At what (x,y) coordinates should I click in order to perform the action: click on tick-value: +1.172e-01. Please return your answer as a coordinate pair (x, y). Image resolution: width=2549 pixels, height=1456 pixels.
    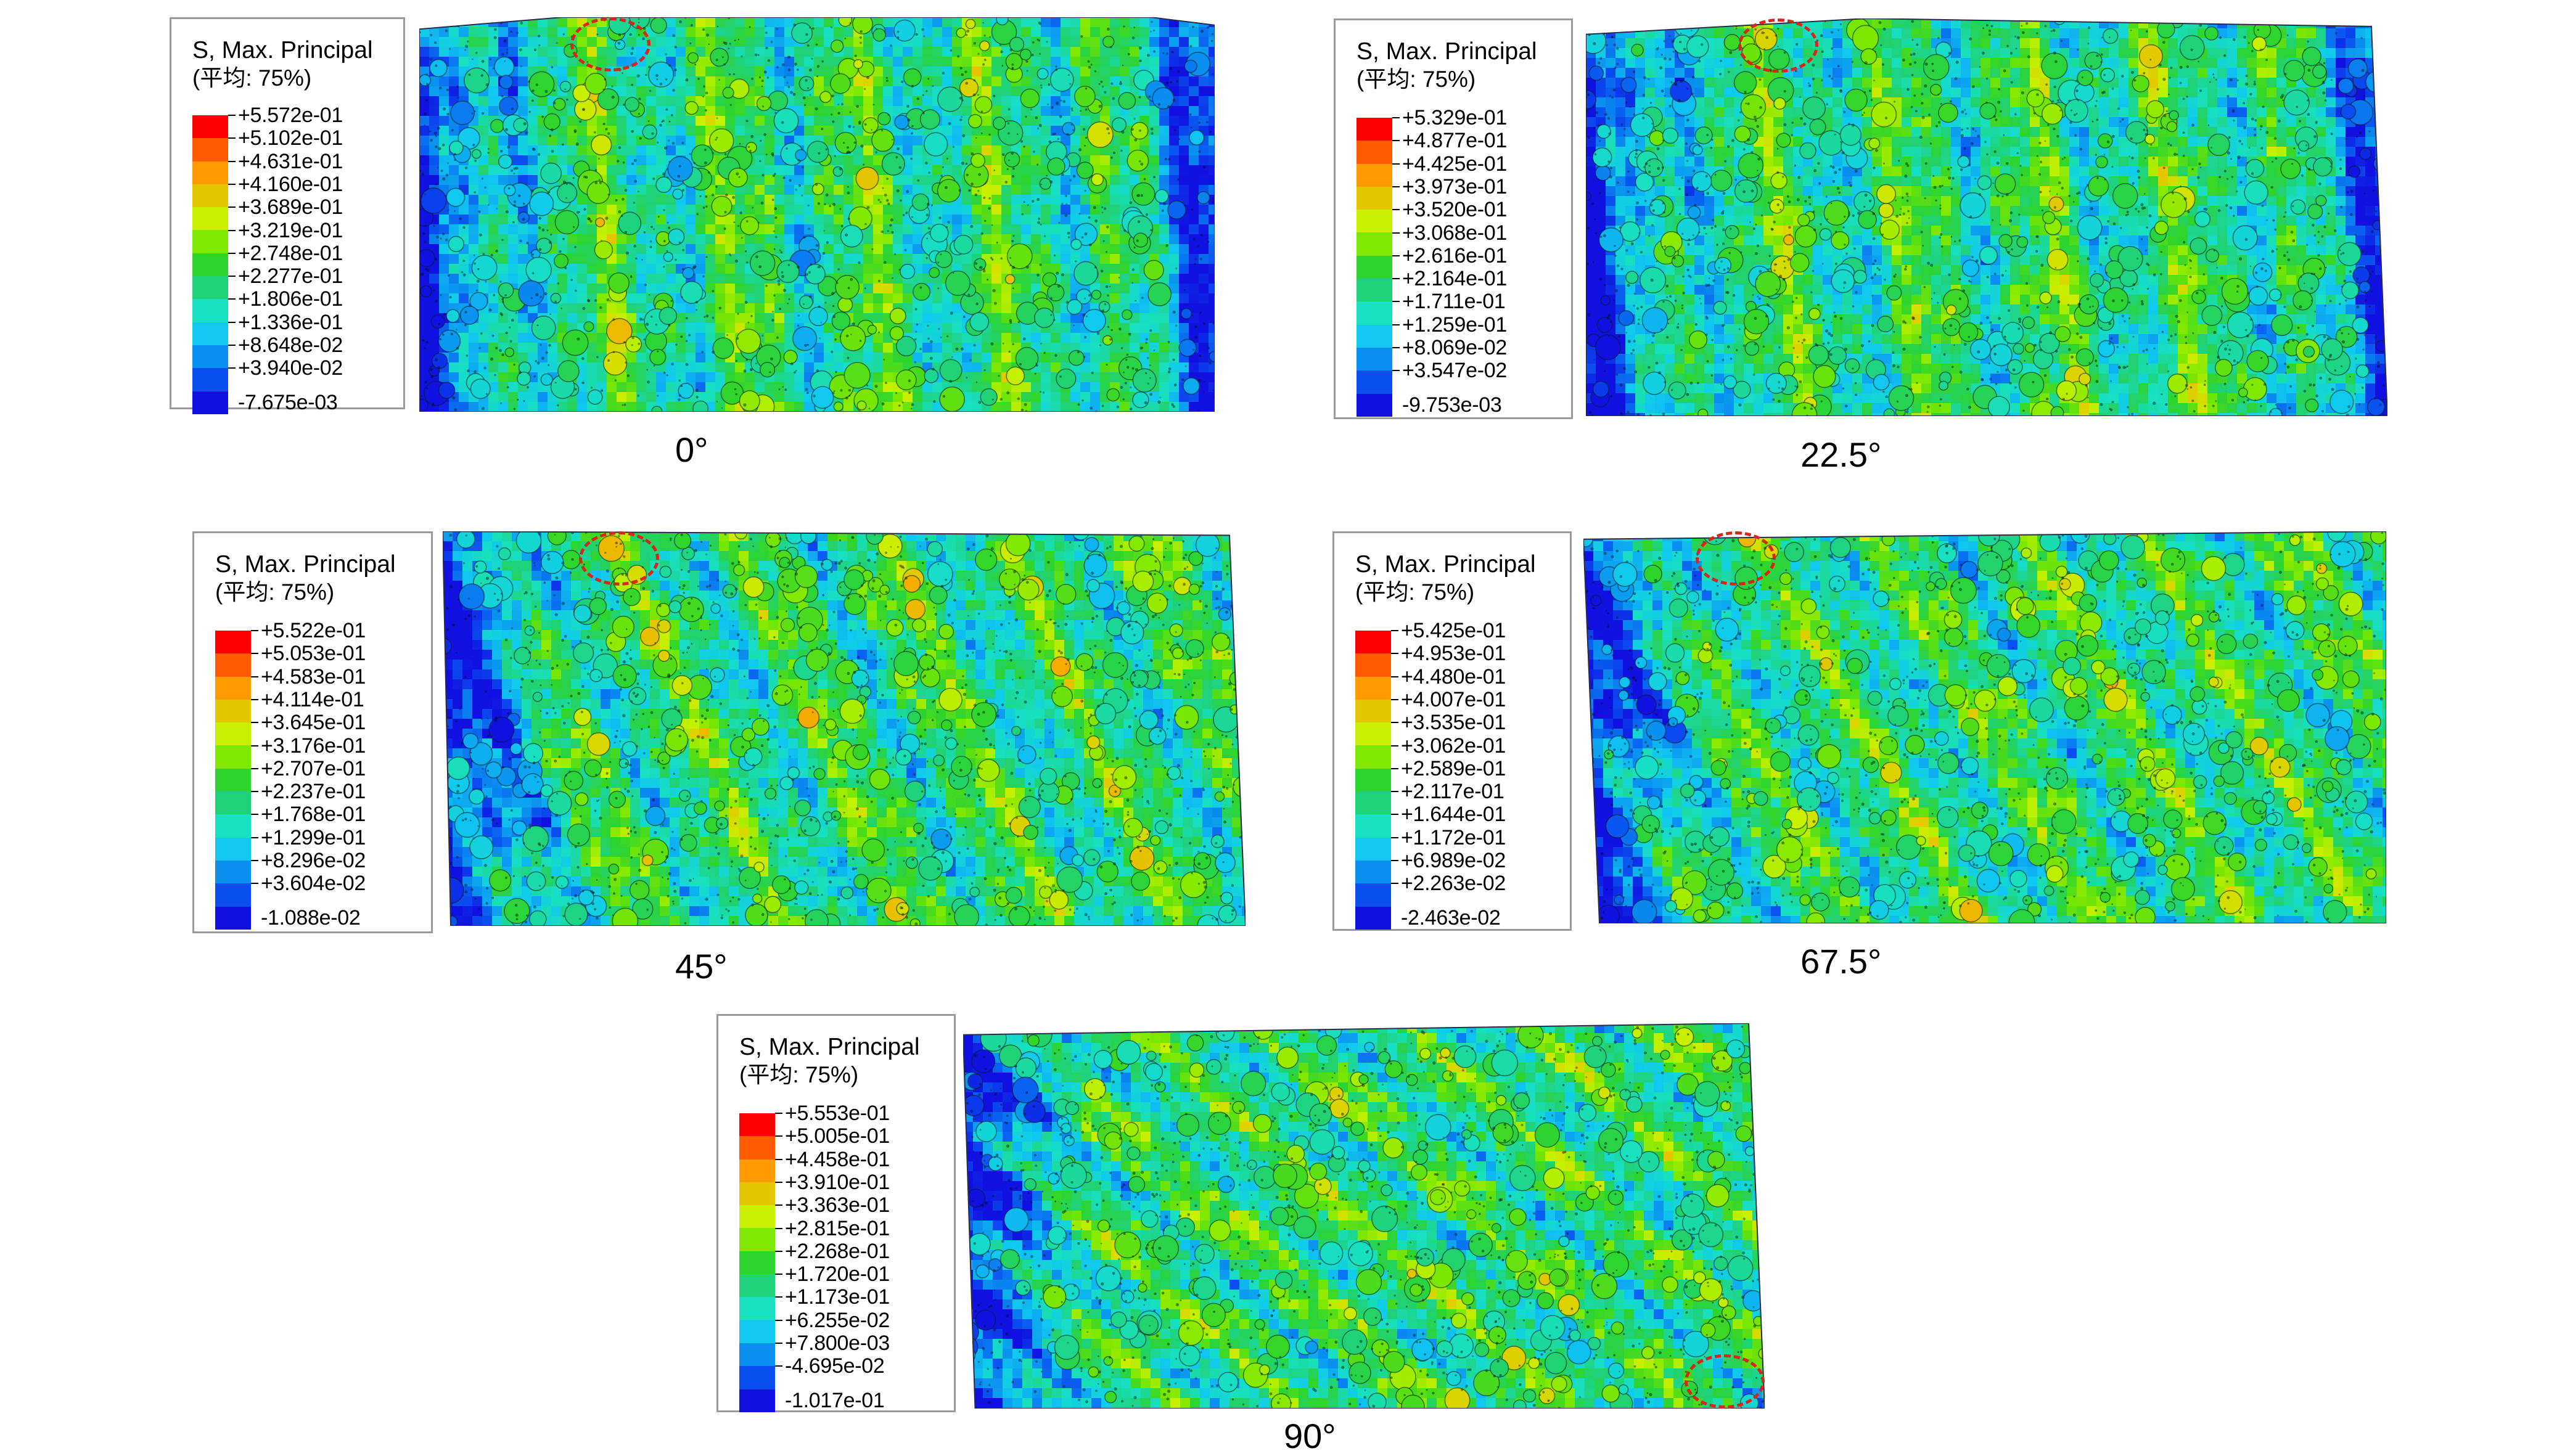
    Looking at the image, I should click on (1454, 838).